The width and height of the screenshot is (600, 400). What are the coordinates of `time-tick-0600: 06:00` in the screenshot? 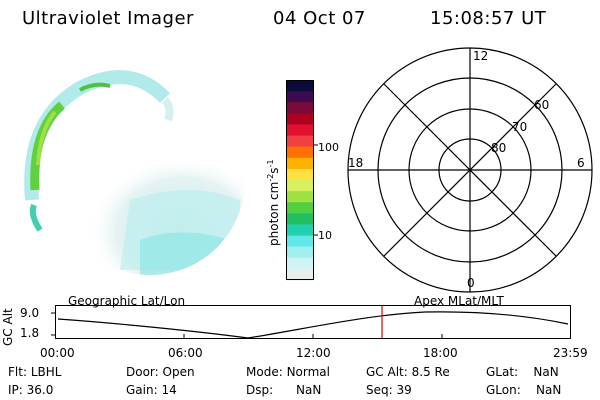 It's located at (185, 353).